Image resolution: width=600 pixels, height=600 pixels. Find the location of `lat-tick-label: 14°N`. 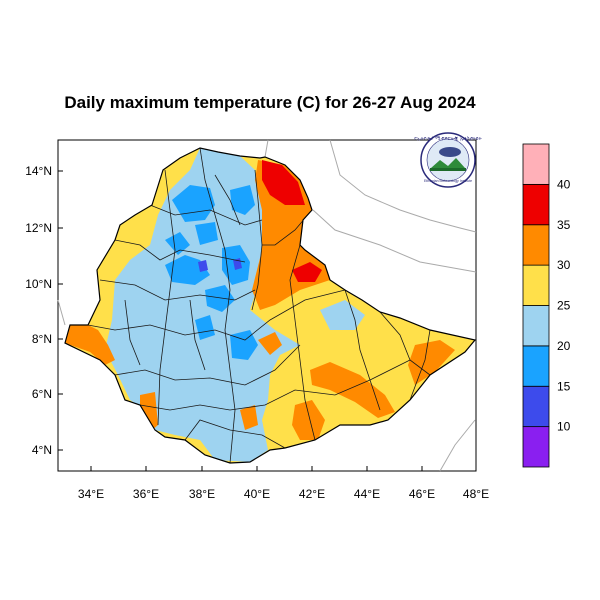

lat-tick-label: 14°N is located at coordinates (38, 171).